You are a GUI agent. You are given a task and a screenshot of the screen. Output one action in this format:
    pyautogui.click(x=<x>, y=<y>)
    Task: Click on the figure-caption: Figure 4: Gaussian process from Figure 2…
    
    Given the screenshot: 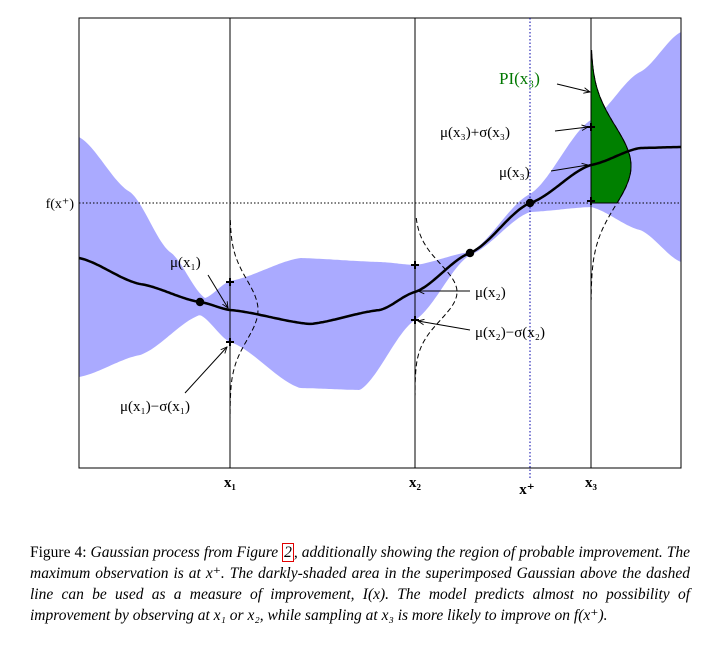 What is the action you would take?
    pyautogui.click(x=360, y=584)
    